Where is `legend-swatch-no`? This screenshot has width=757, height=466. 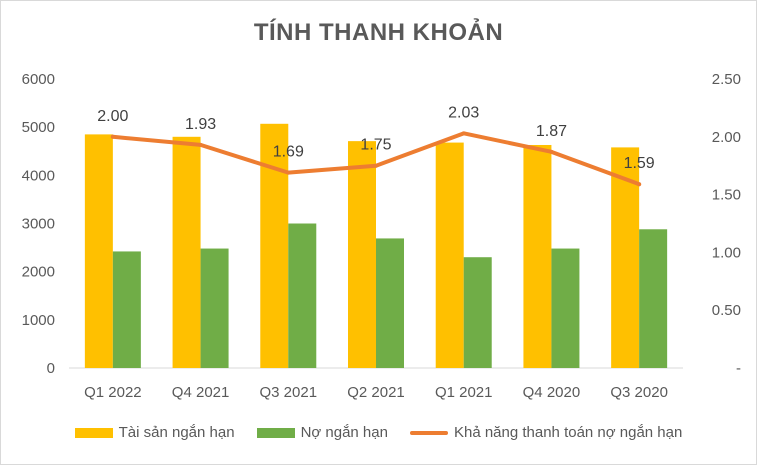 legend-swatch-no is located at coordinates (275, 432).